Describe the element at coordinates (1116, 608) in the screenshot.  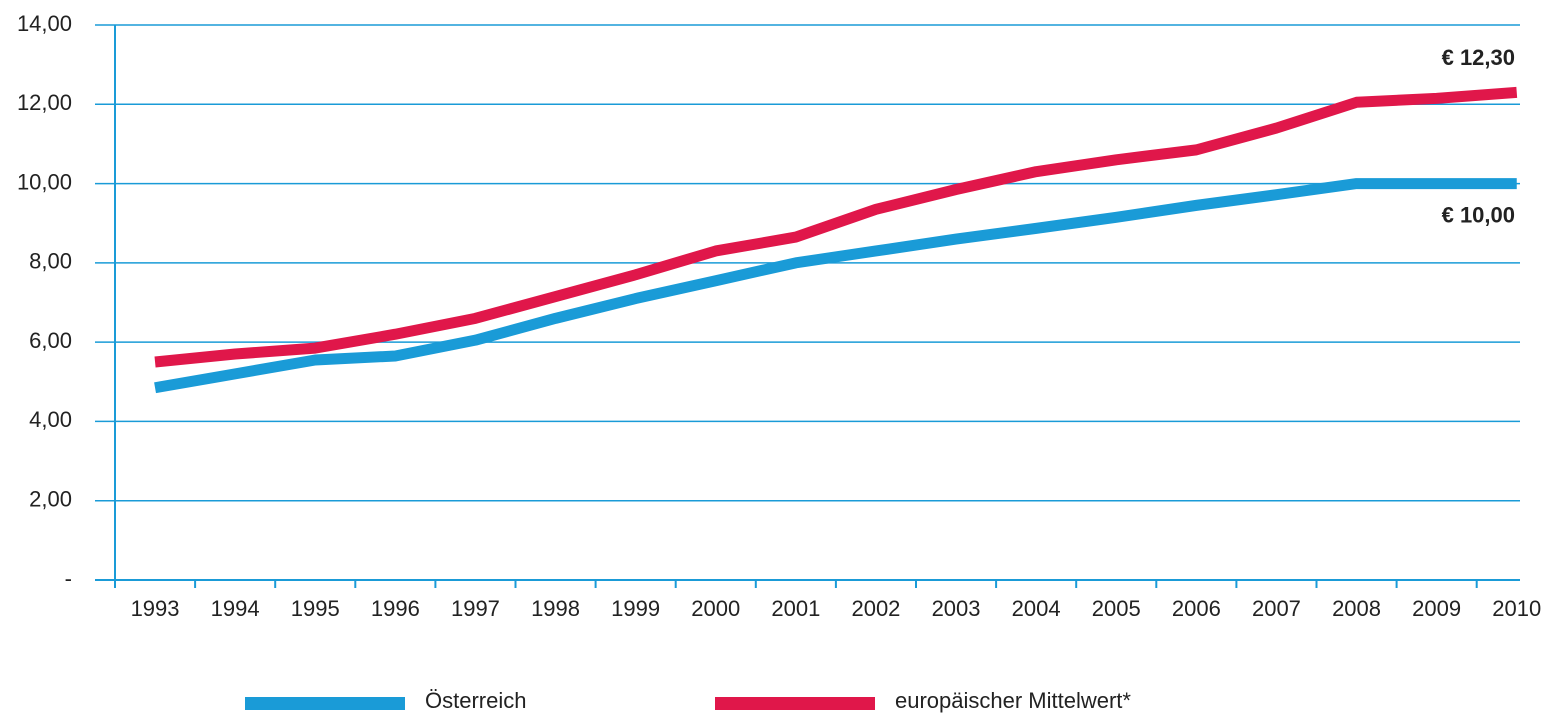
I see `x-tick-label: 2005` at that location.